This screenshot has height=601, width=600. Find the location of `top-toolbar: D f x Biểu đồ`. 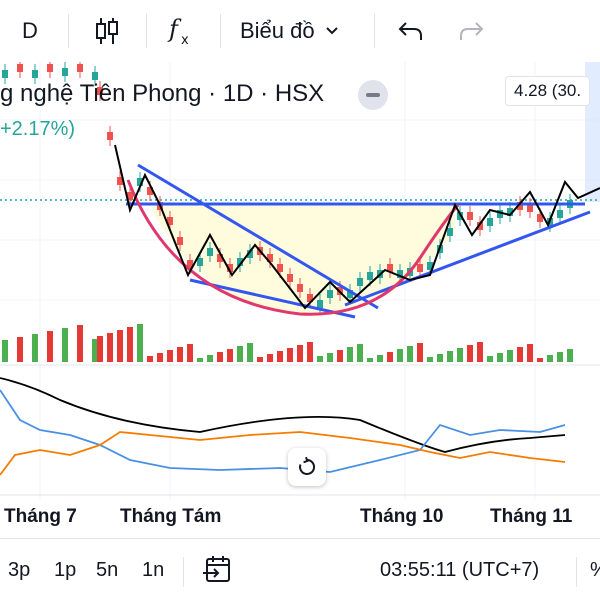

top-toolbar: D f x Biểu đồ is located at coordinates (300, 31).